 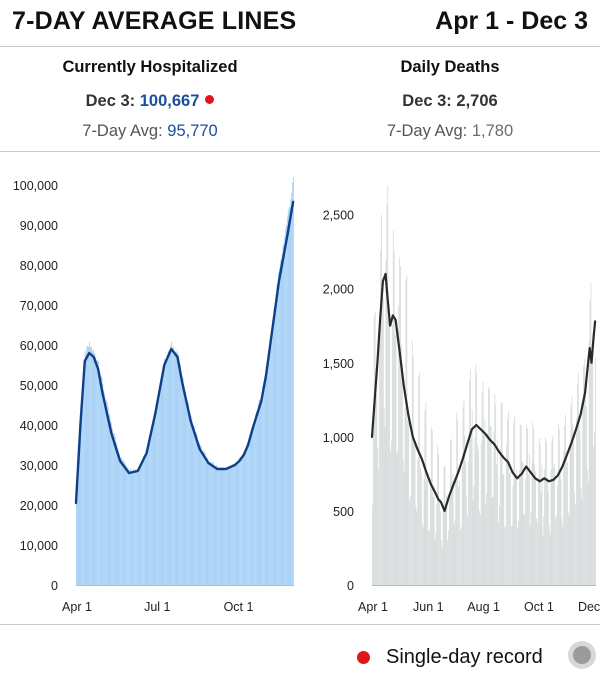 I want to click on y-tick-label: 20,000, so click(x=39, y=506).